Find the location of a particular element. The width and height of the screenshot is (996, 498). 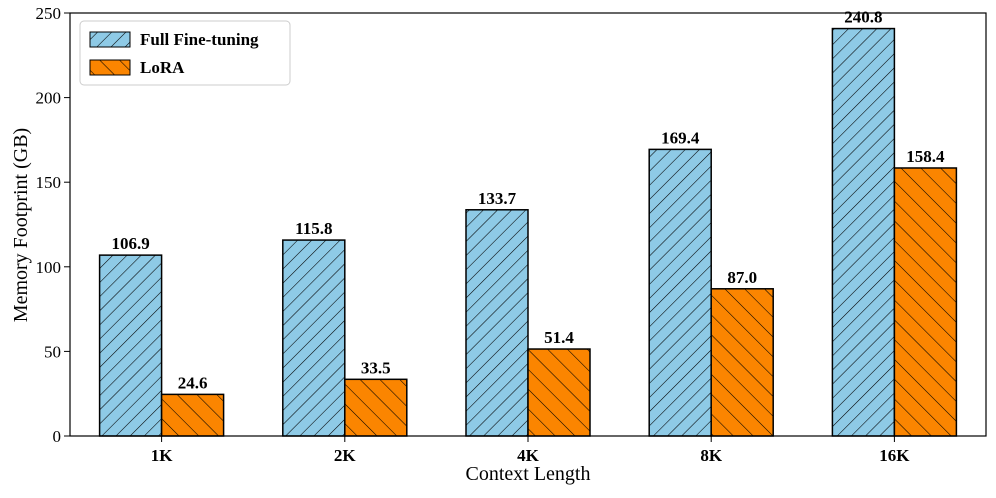

y-tick-label: 0 is located at coordinates (57, 436).